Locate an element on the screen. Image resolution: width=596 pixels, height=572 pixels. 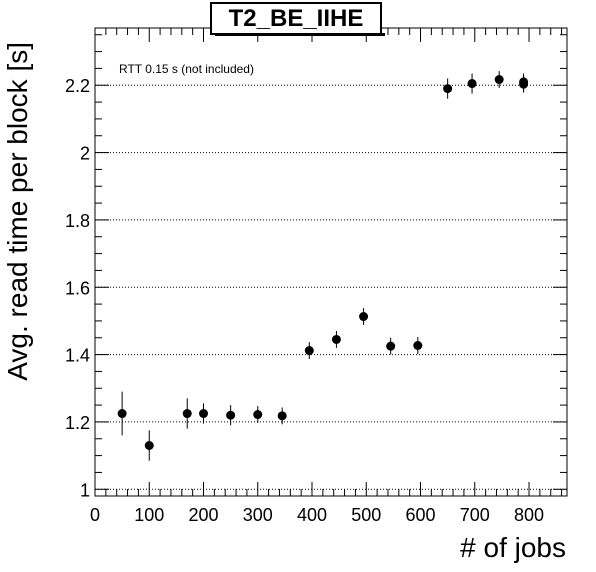
x-tick-label: 400 is located at coordinates (312, 515).